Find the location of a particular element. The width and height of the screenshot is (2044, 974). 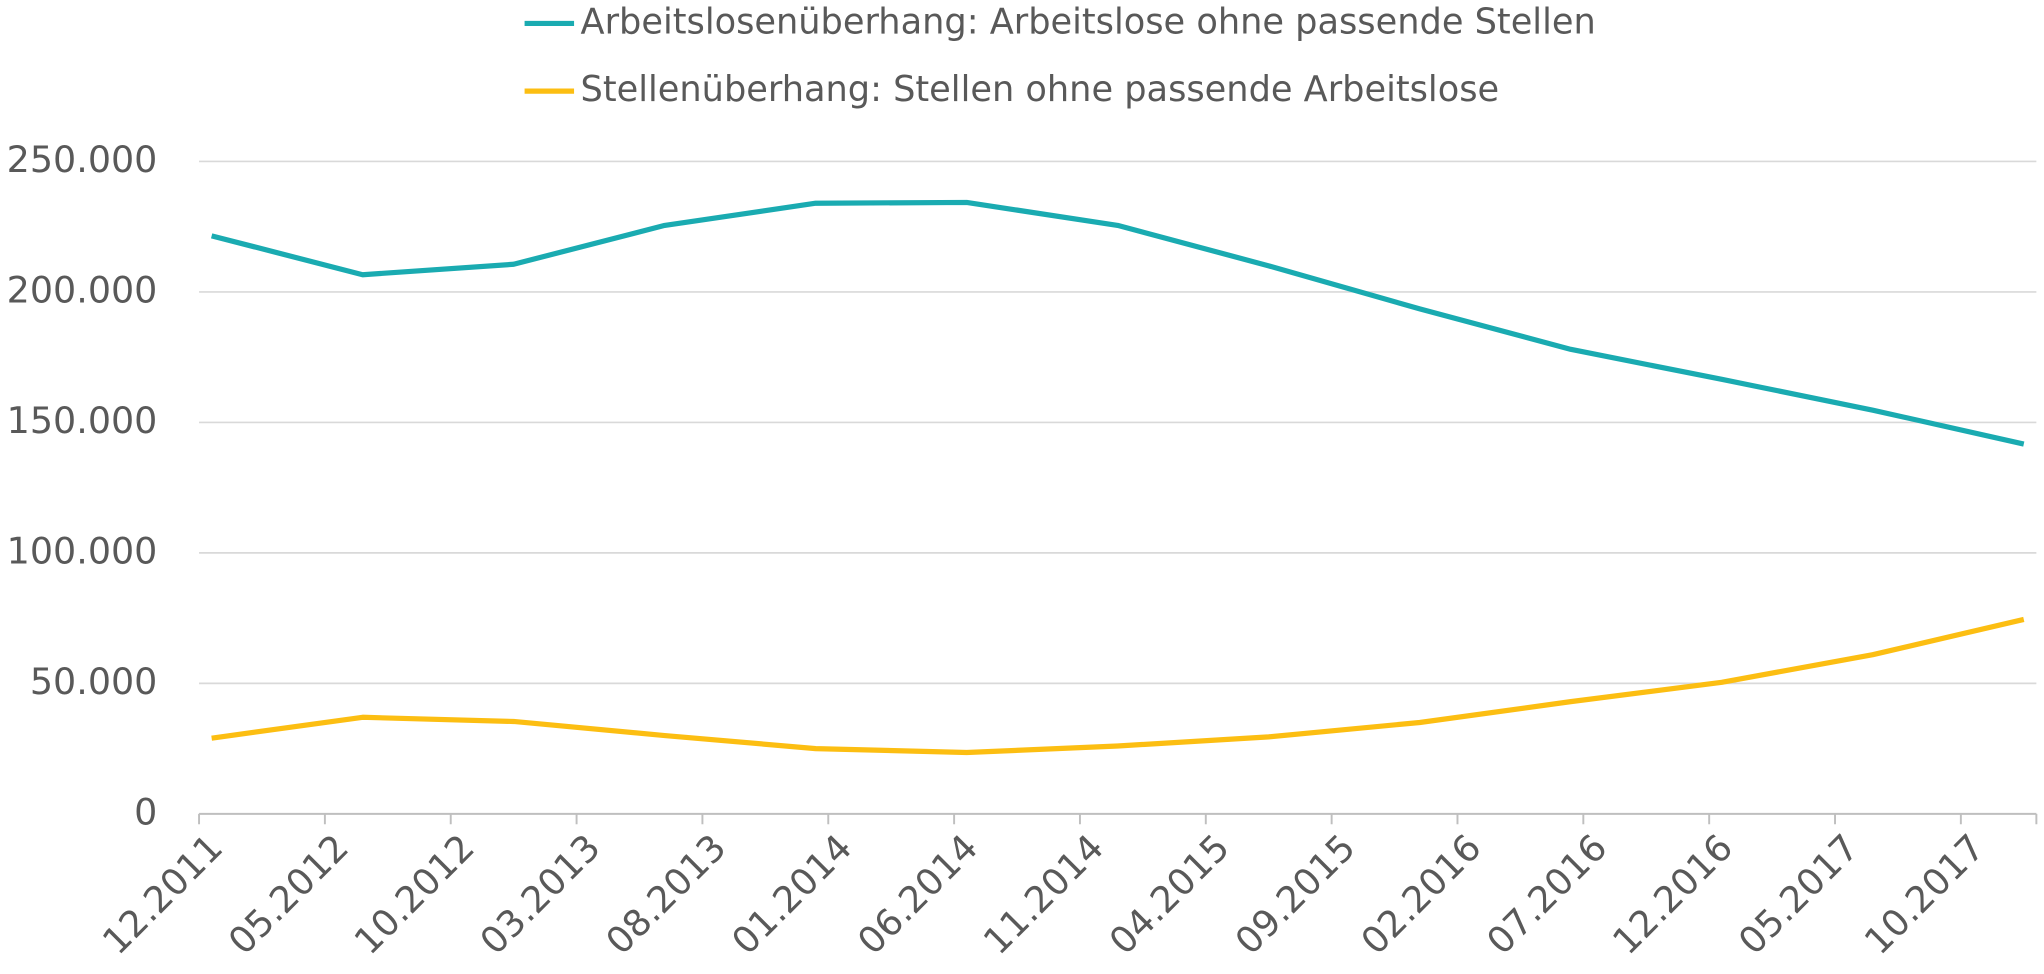

x-tick-label: 11.2014 is located at coordinates (1043, 894).